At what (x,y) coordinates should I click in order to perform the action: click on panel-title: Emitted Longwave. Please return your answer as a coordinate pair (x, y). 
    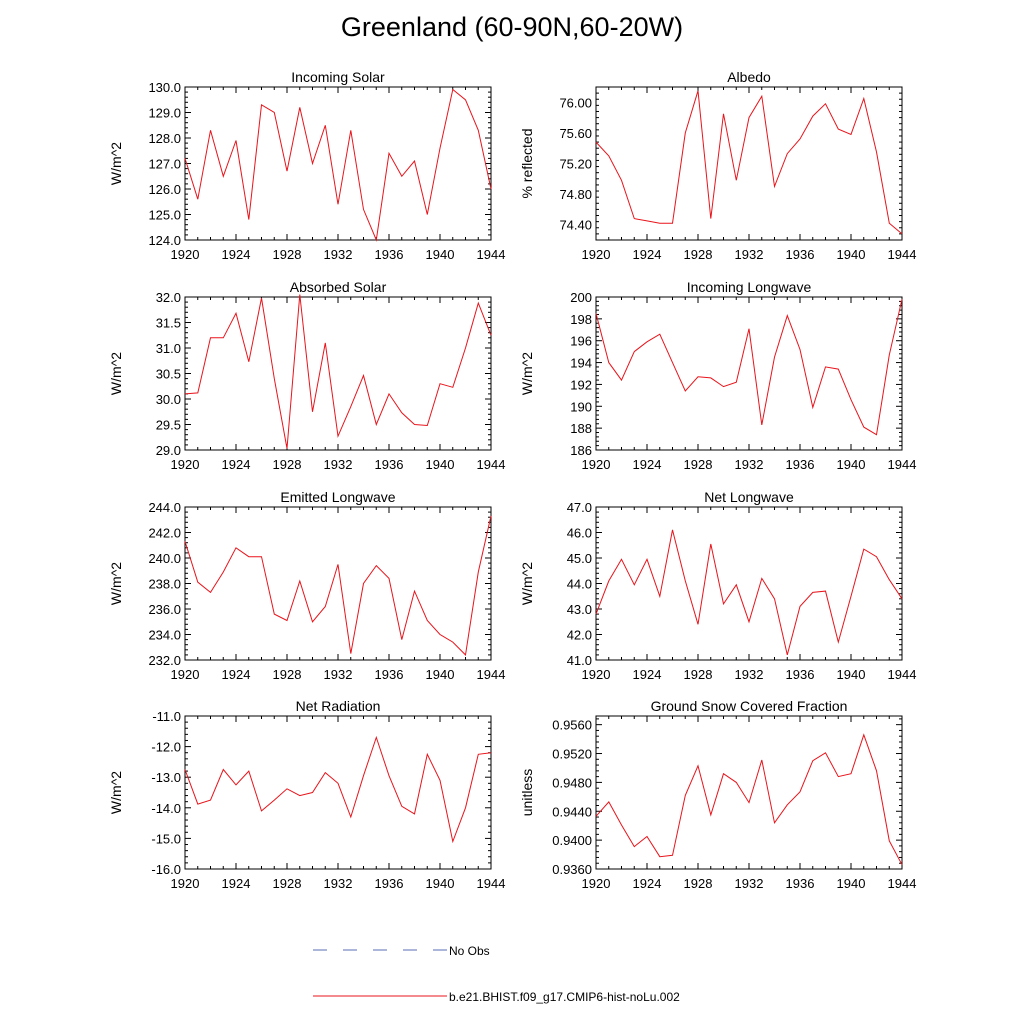
    Looking at the image, I should click on (337, 497).